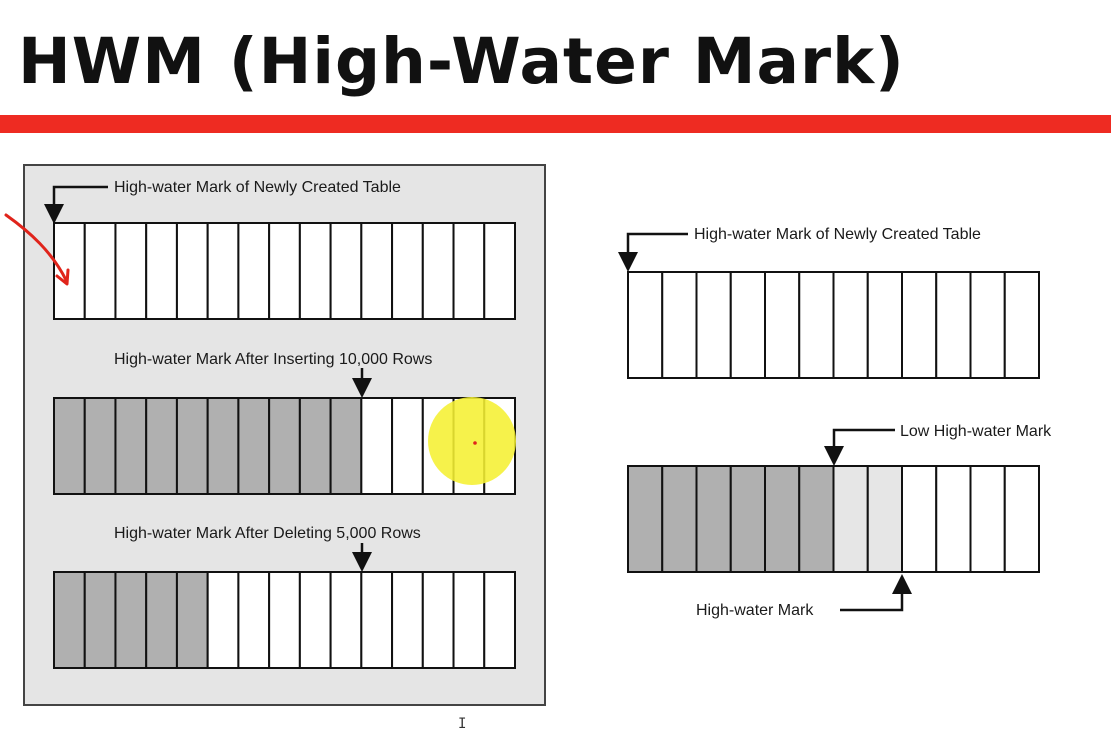  Describe the element at coordinates (755, 610) in the screenshot. I see `hwm-label: High-water Mark` at that location.